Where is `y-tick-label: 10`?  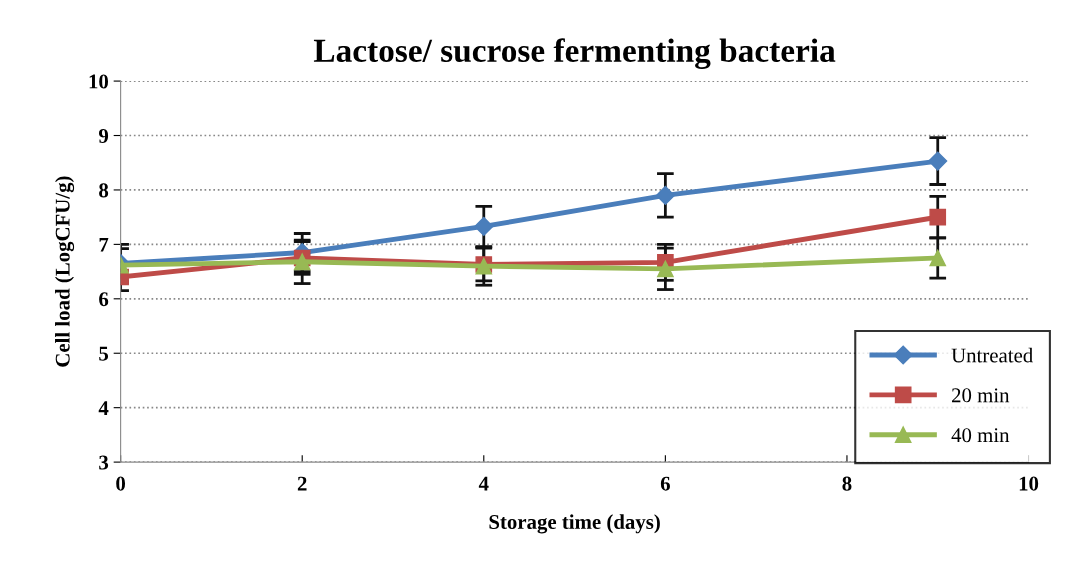
y-tick-label: 10 is located at coordinates (99, 81).